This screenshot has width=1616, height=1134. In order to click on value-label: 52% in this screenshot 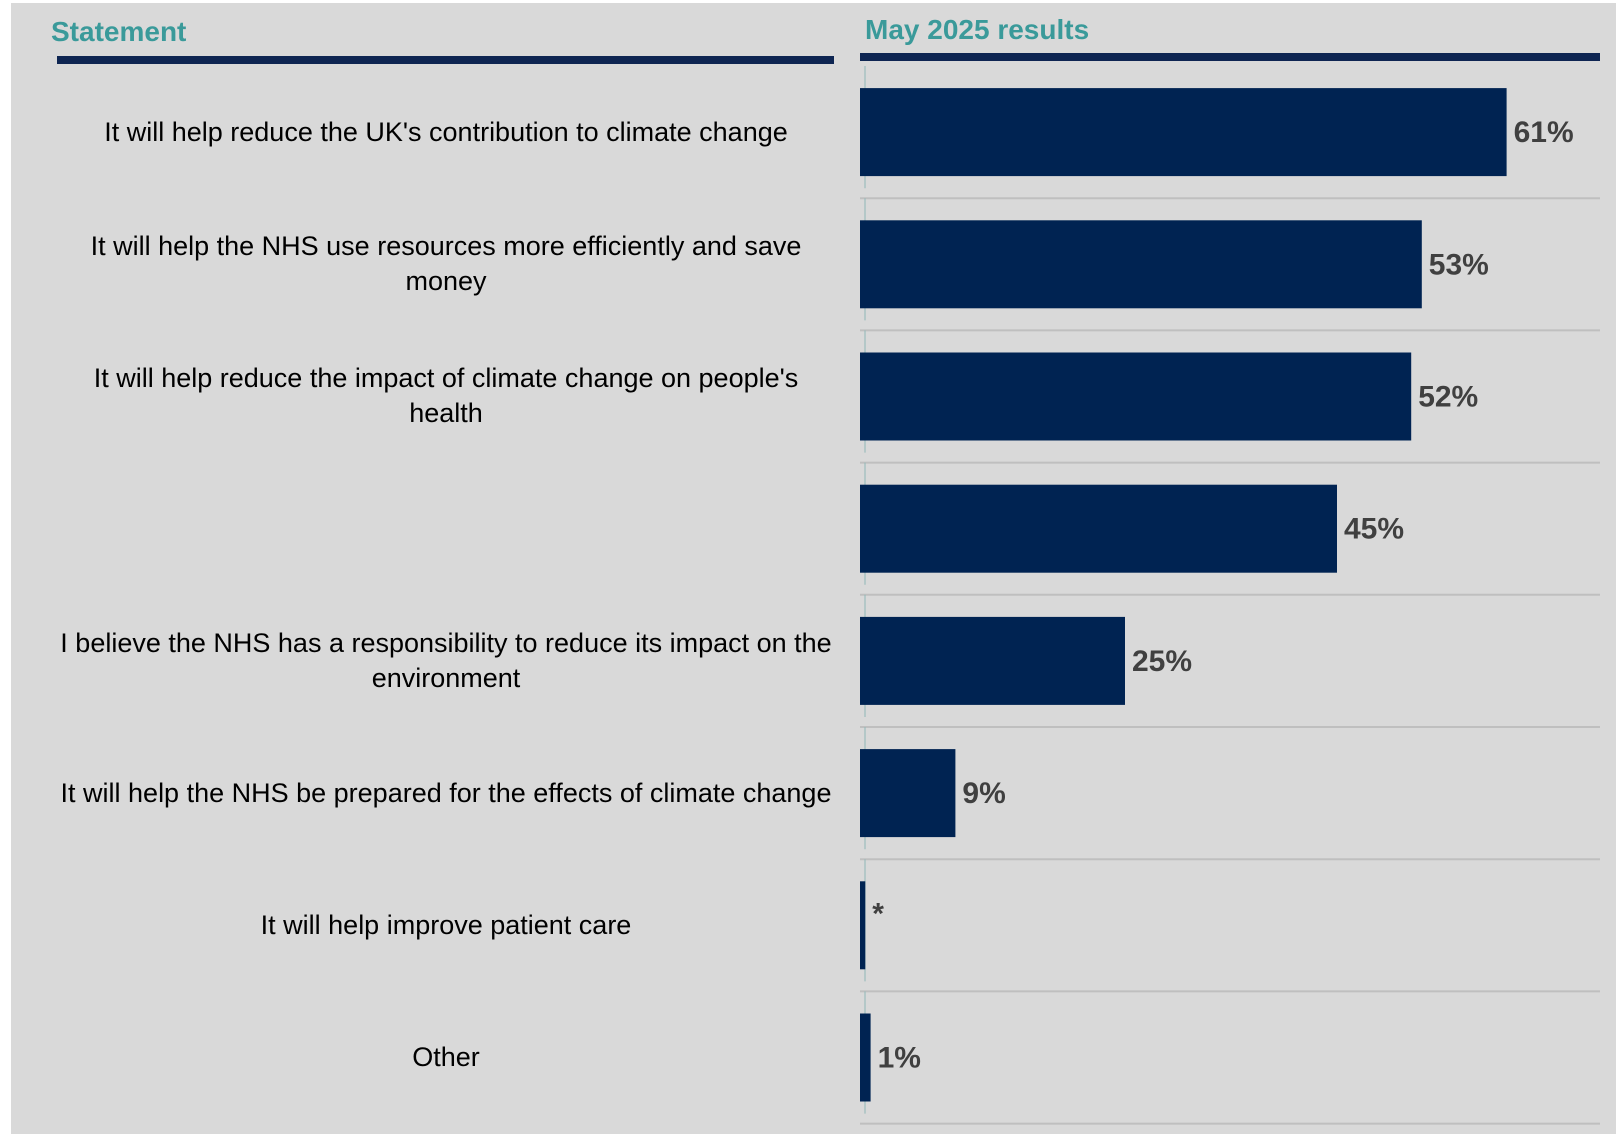, I will do `click(1448, 397)`.